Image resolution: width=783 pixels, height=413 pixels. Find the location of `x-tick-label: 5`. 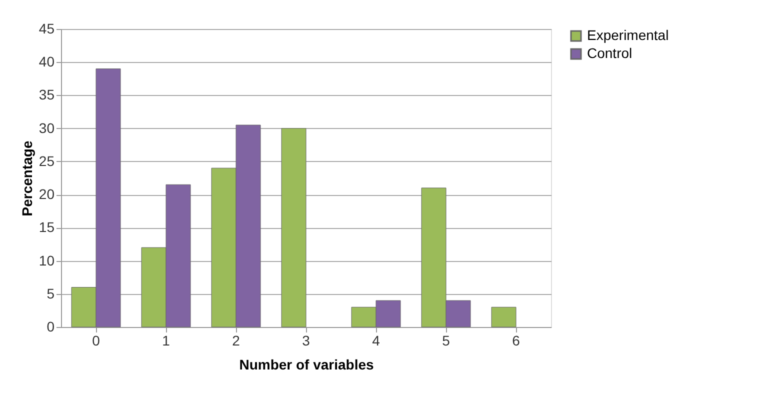

x-tick-label: 5 is located at coordinates (446, 340).